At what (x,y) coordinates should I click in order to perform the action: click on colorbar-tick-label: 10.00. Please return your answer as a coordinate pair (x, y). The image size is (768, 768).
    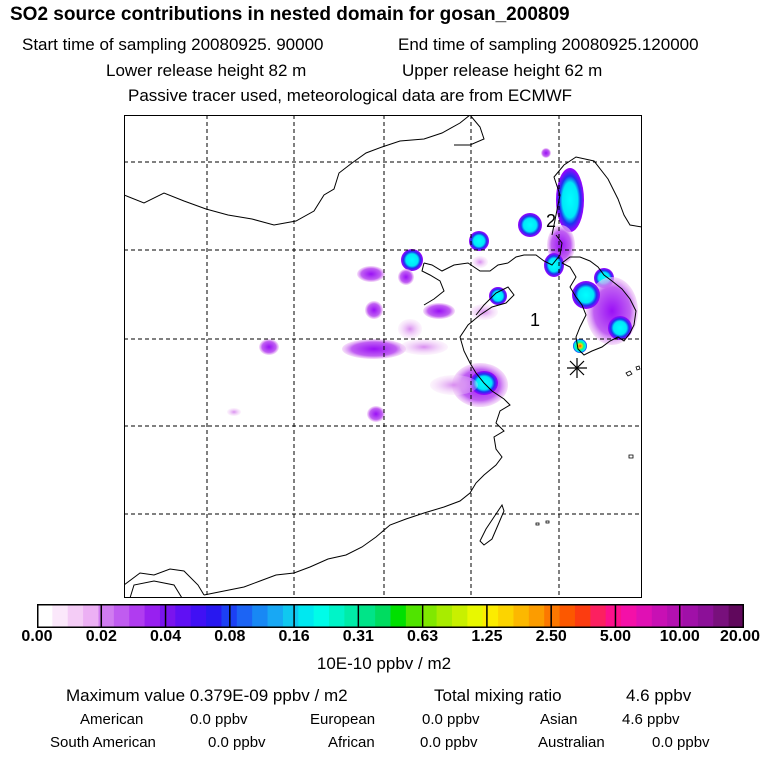
    Looking at the image, I should click on (679, 636).